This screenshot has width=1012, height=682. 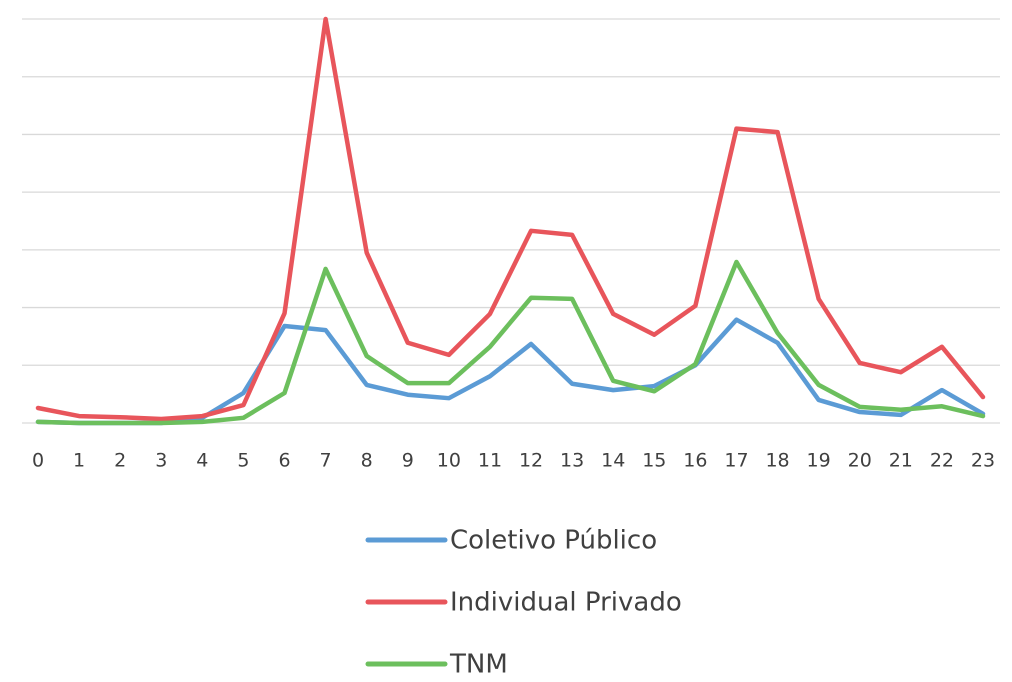 What do you see at coordinates (819, 461) in the screenshot?
I see `x-tick-label: 19` at bounding box center [819, 461].